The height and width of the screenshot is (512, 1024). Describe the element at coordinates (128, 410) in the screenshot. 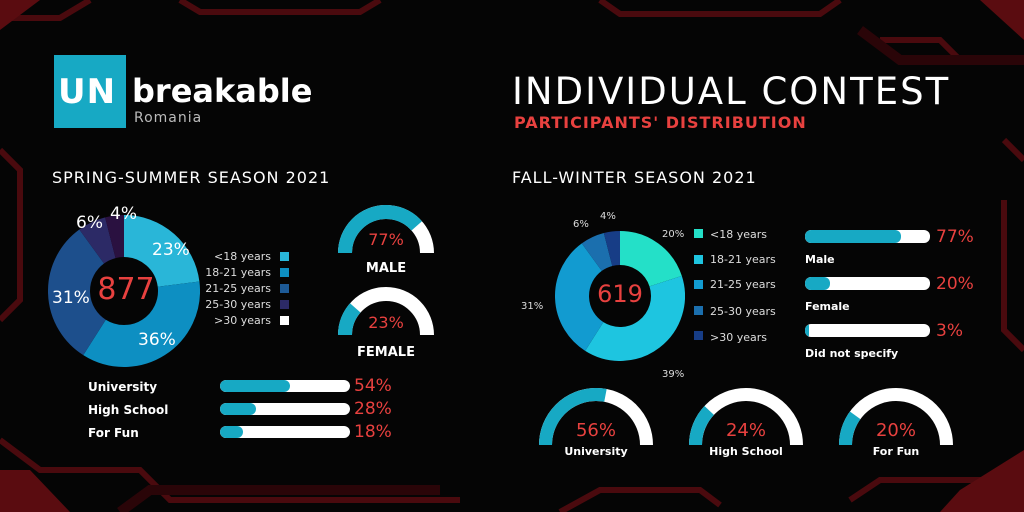

I see `occupation-label: High School` at that location.